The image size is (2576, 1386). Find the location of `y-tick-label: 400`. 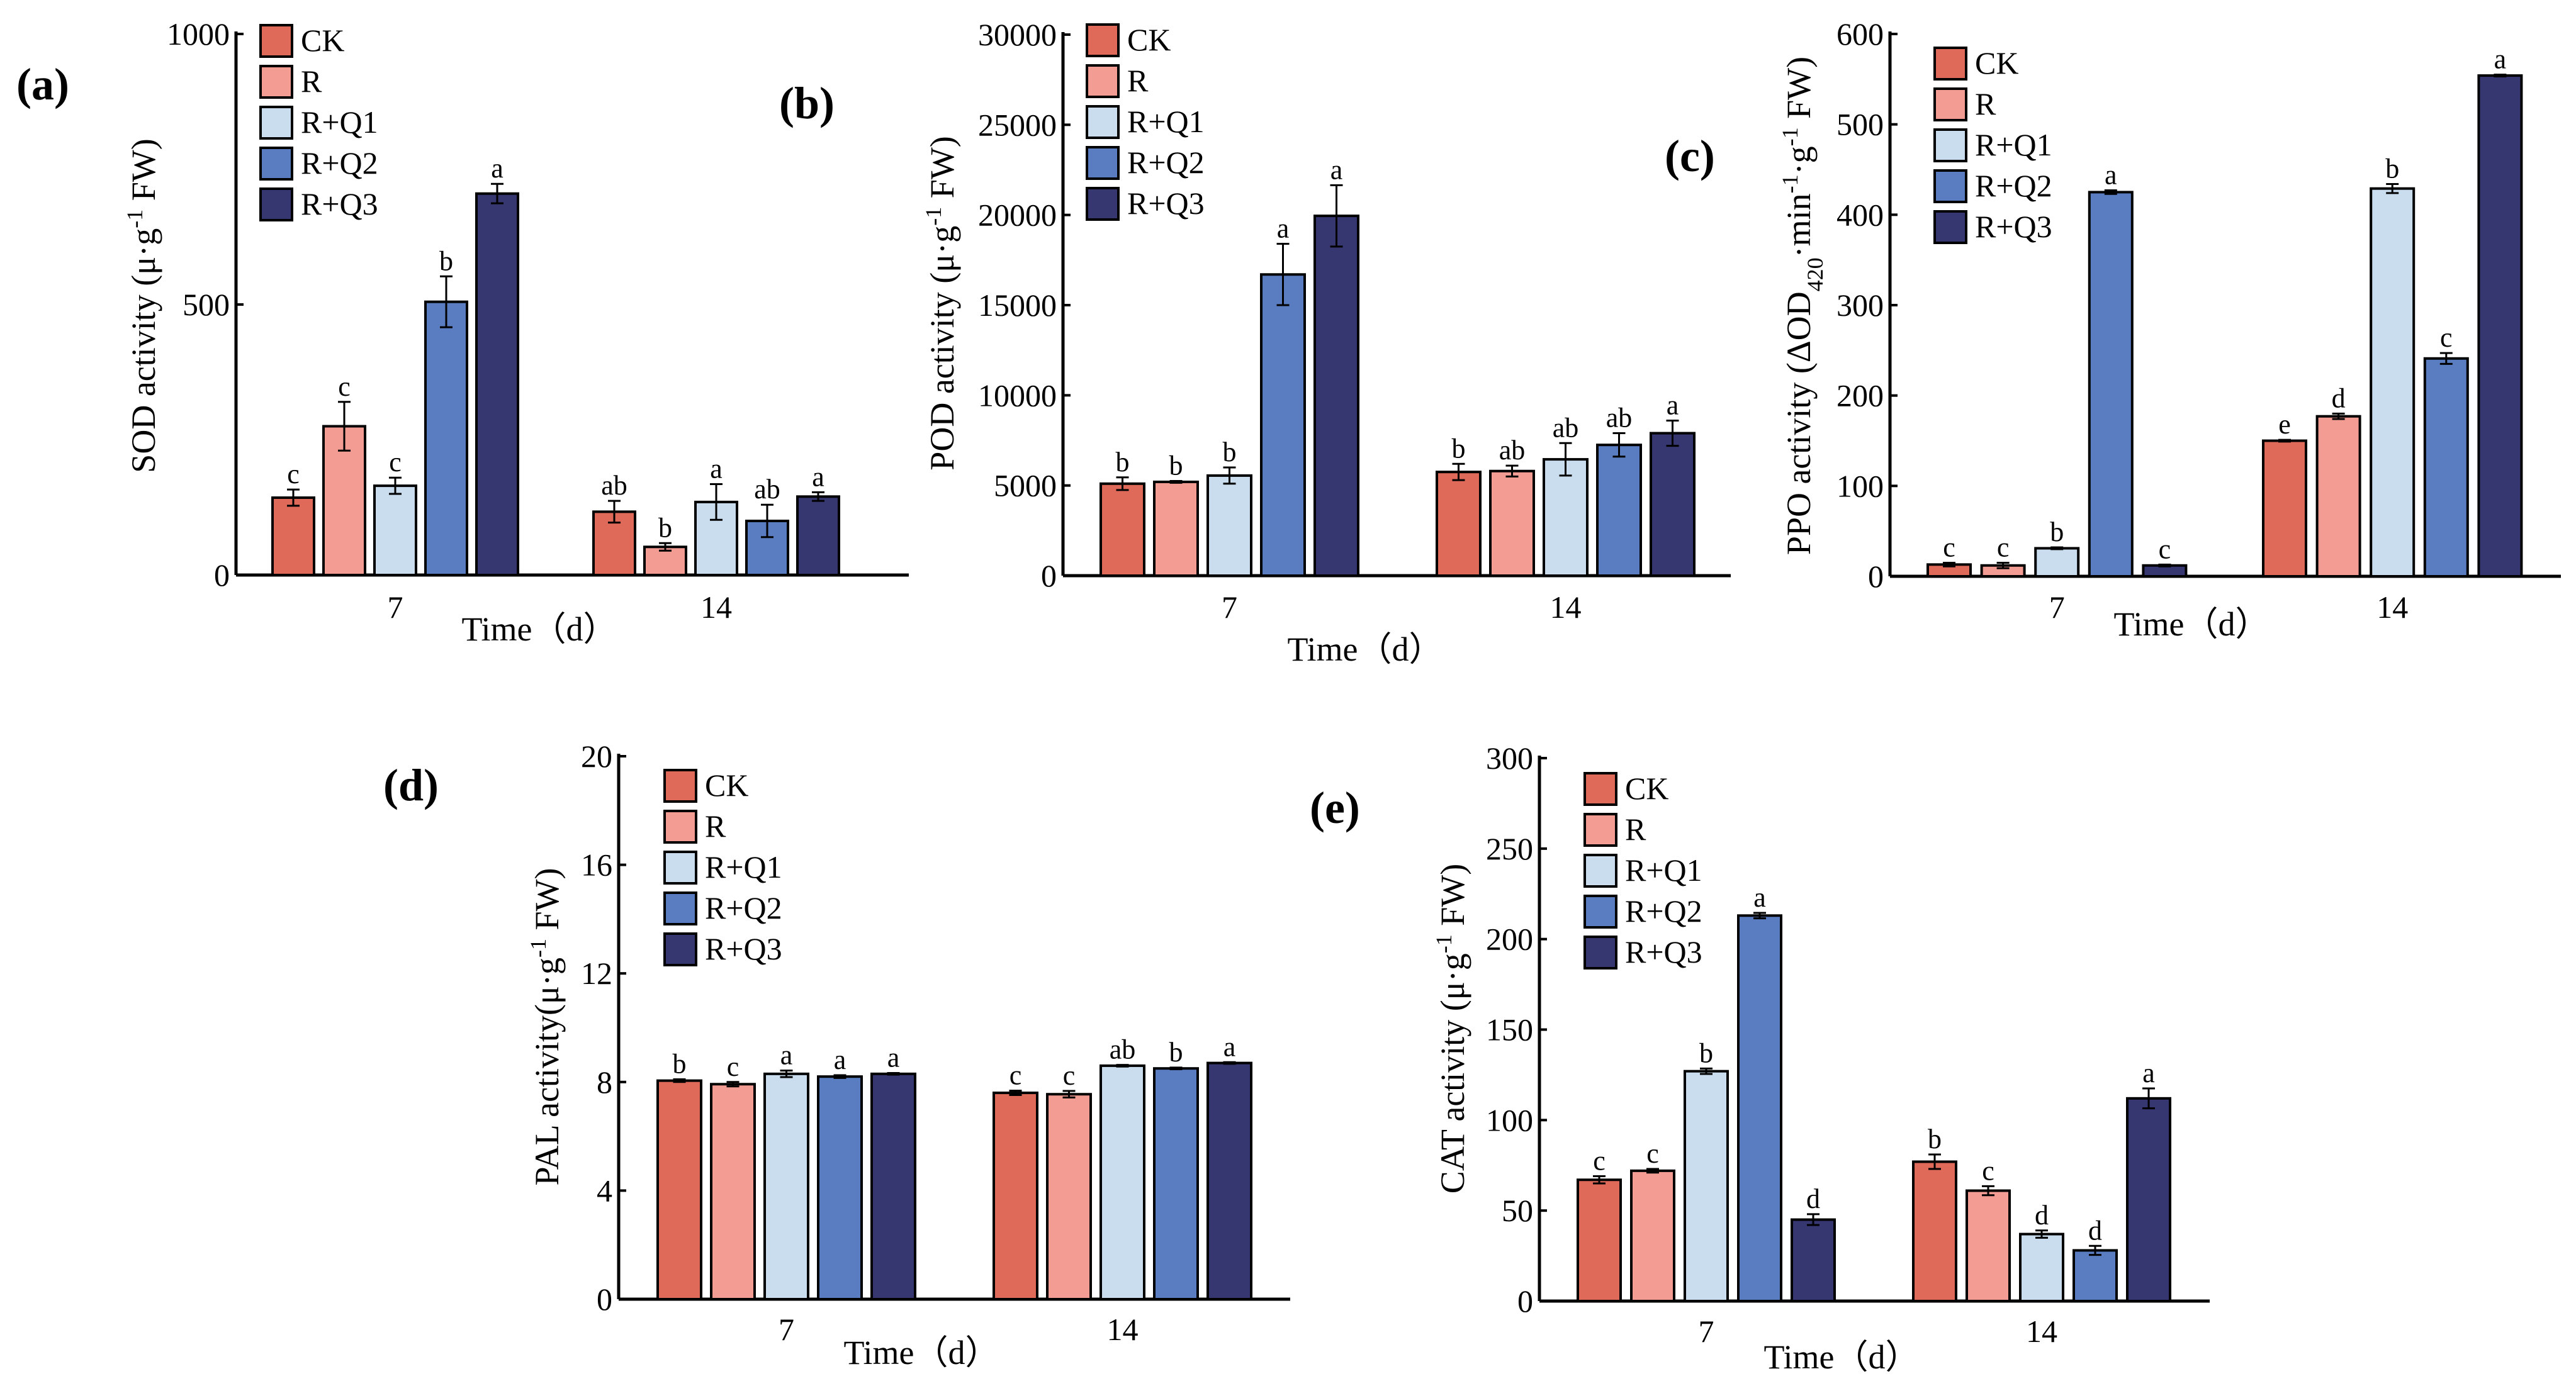

y-tick-label: 400 is located at coordinates (1860, 214).